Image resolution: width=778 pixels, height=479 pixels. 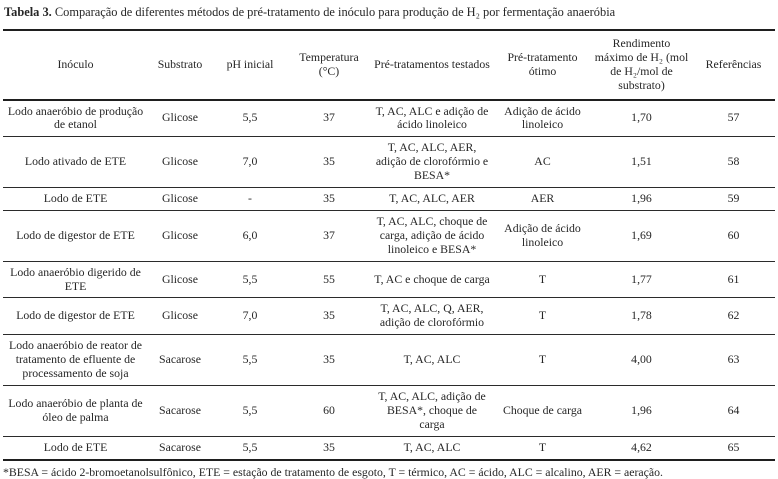 I want to click on cell-temperatura: 60, so click(x=329, y=411).